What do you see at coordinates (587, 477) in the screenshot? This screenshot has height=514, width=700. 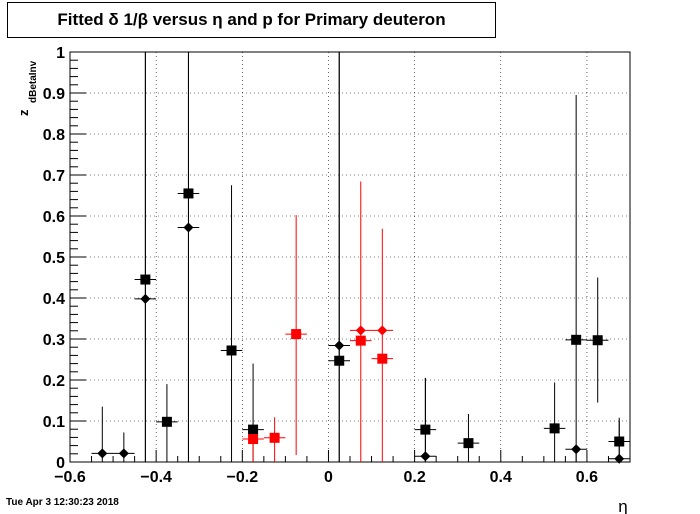 I see `x-tick-label: 0.6` at bounding box center [587, 477].